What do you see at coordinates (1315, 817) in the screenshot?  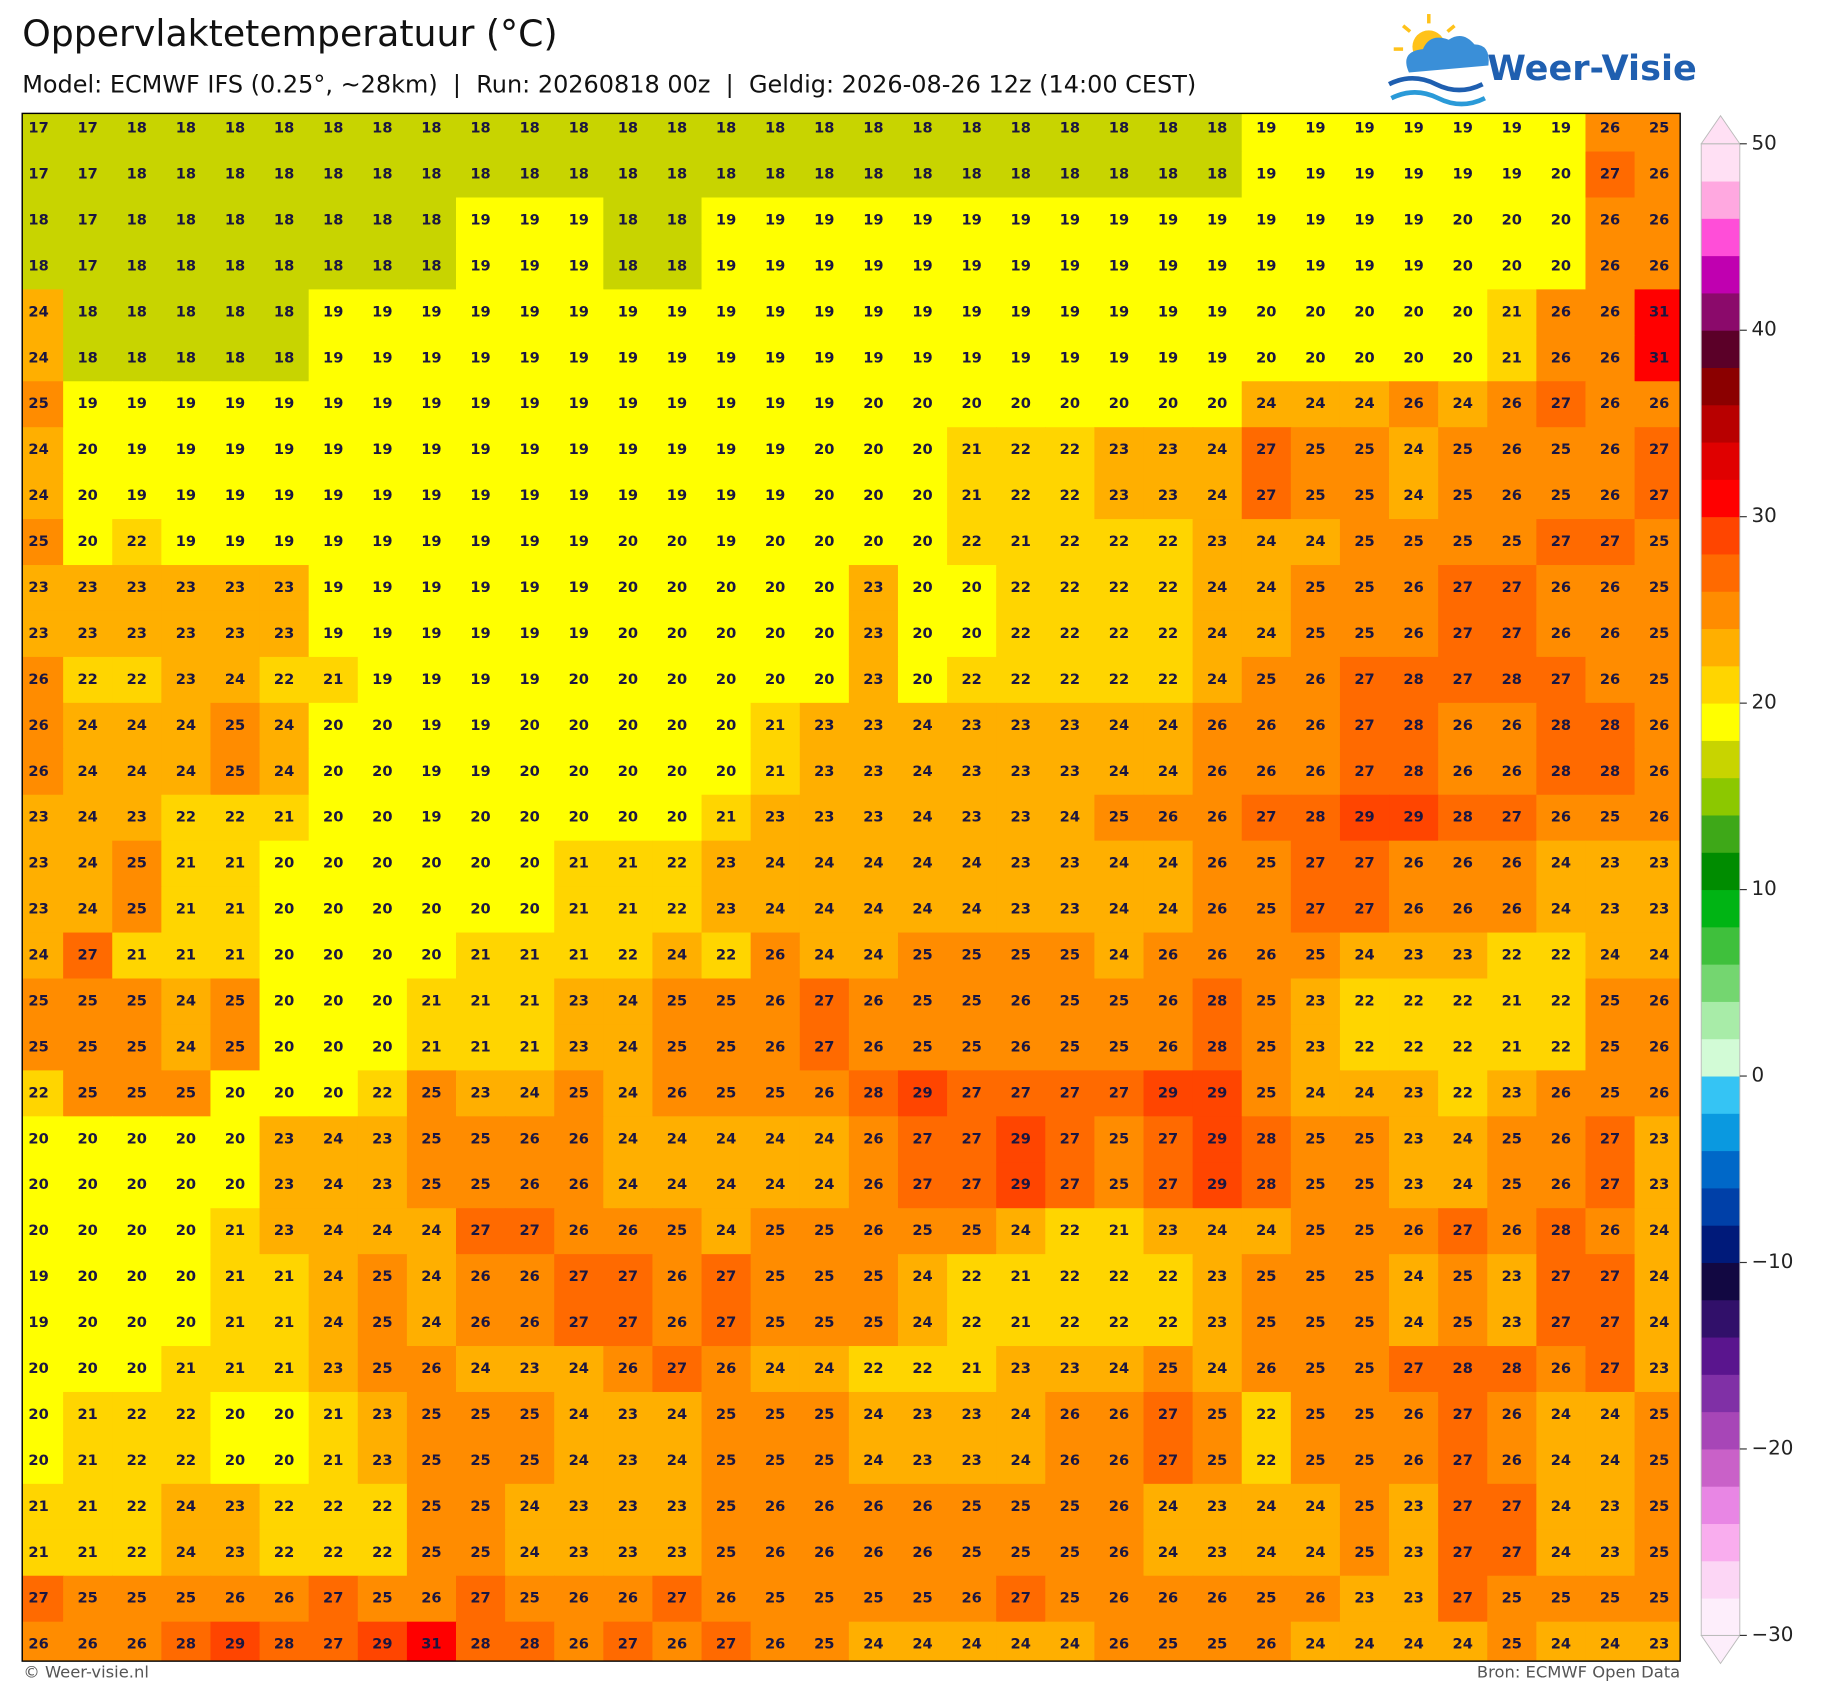 I see `temperature-value: 28` at bounding box center [1315, 817].